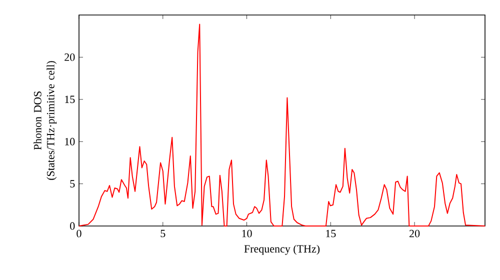  I want to click on y-tick-label: 20, so click(69, 57).